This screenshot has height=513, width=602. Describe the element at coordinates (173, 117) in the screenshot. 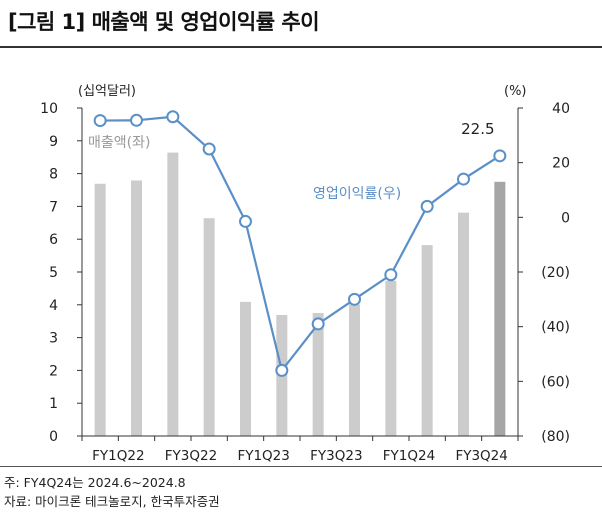

I see `margin-point-FY3Q22` at that location.